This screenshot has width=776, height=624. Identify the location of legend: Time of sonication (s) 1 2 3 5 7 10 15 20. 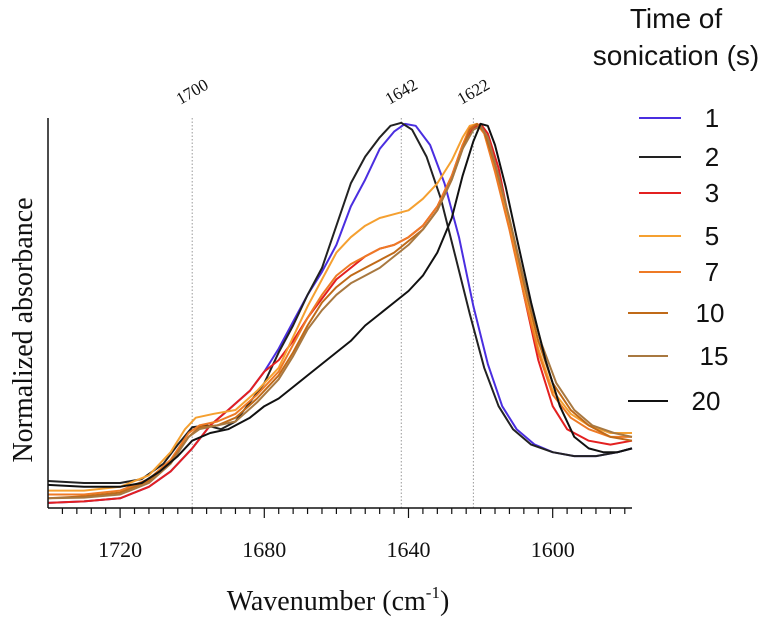
(676, 209).